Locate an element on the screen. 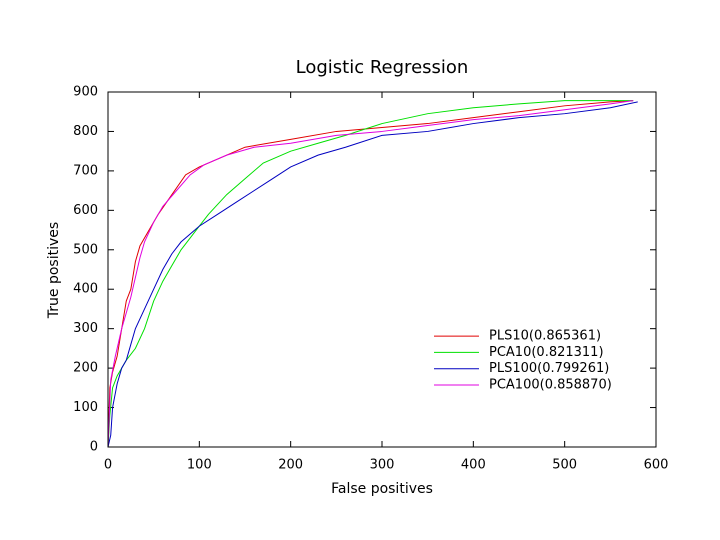 This screenshot has width=720, height=540. x-tick-label: 100 is located at coordinates (199, 465).